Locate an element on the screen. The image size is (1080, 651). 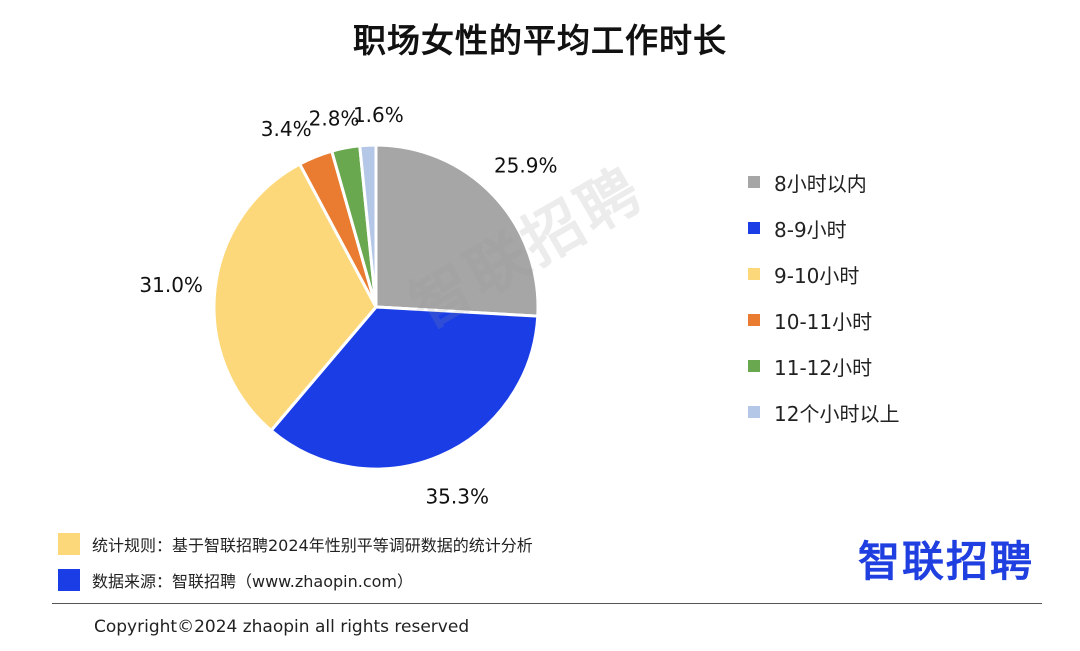
note-source: 数据来源：智联招聘（www.zhaopin.com） is located at coordinates (295, 580).